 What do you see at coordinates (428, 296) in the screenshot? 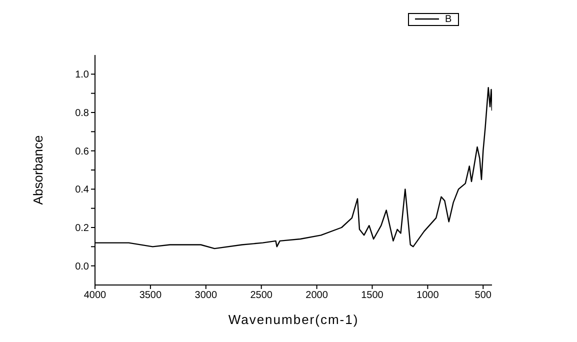
I see `x-tick-label: 1000` at bounding box center [428, 296].